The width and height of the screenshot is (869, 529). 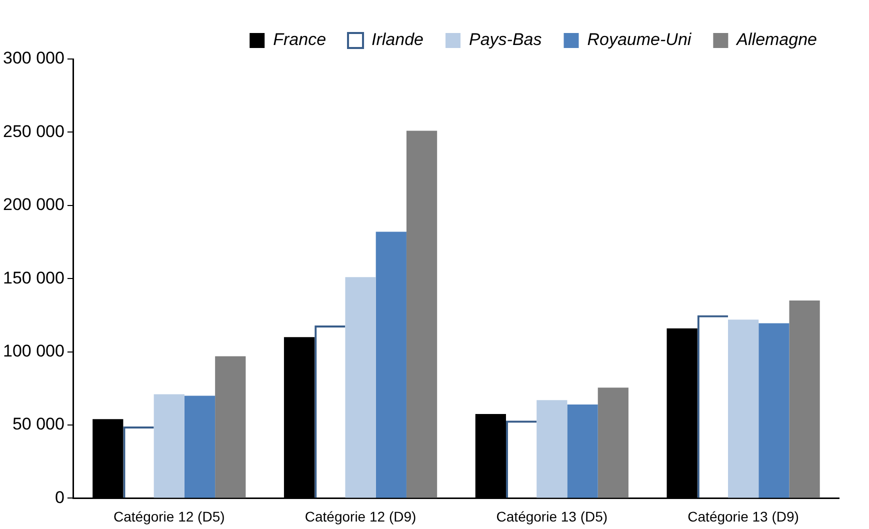 I want to click on y-tick-label: 50 000, so click(x=38, y=424).